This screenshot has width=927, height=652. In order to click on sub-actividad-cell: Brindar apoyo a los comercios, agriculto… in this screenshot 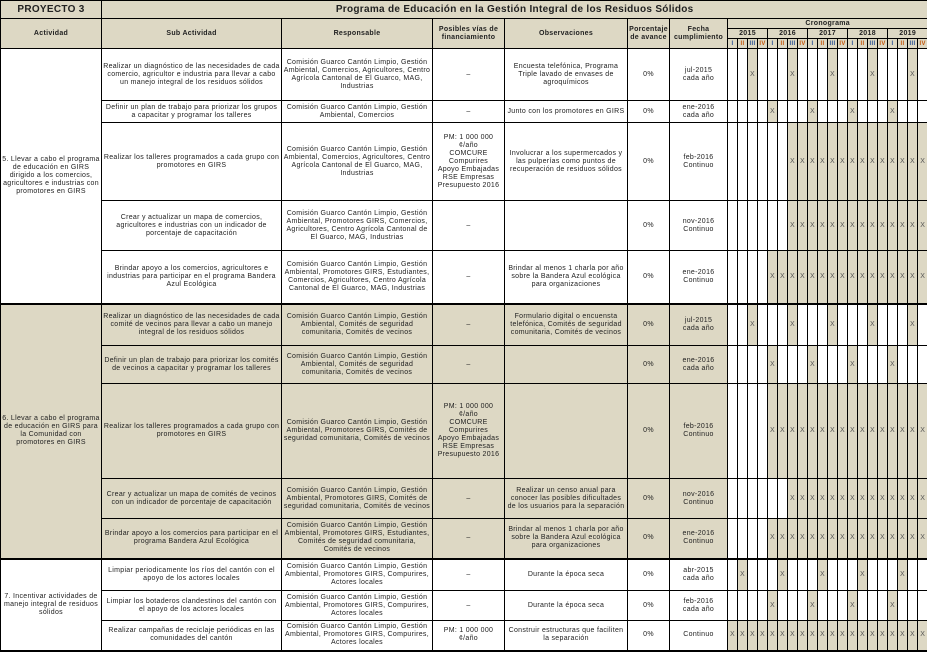, I will do `click(191, 277)`.